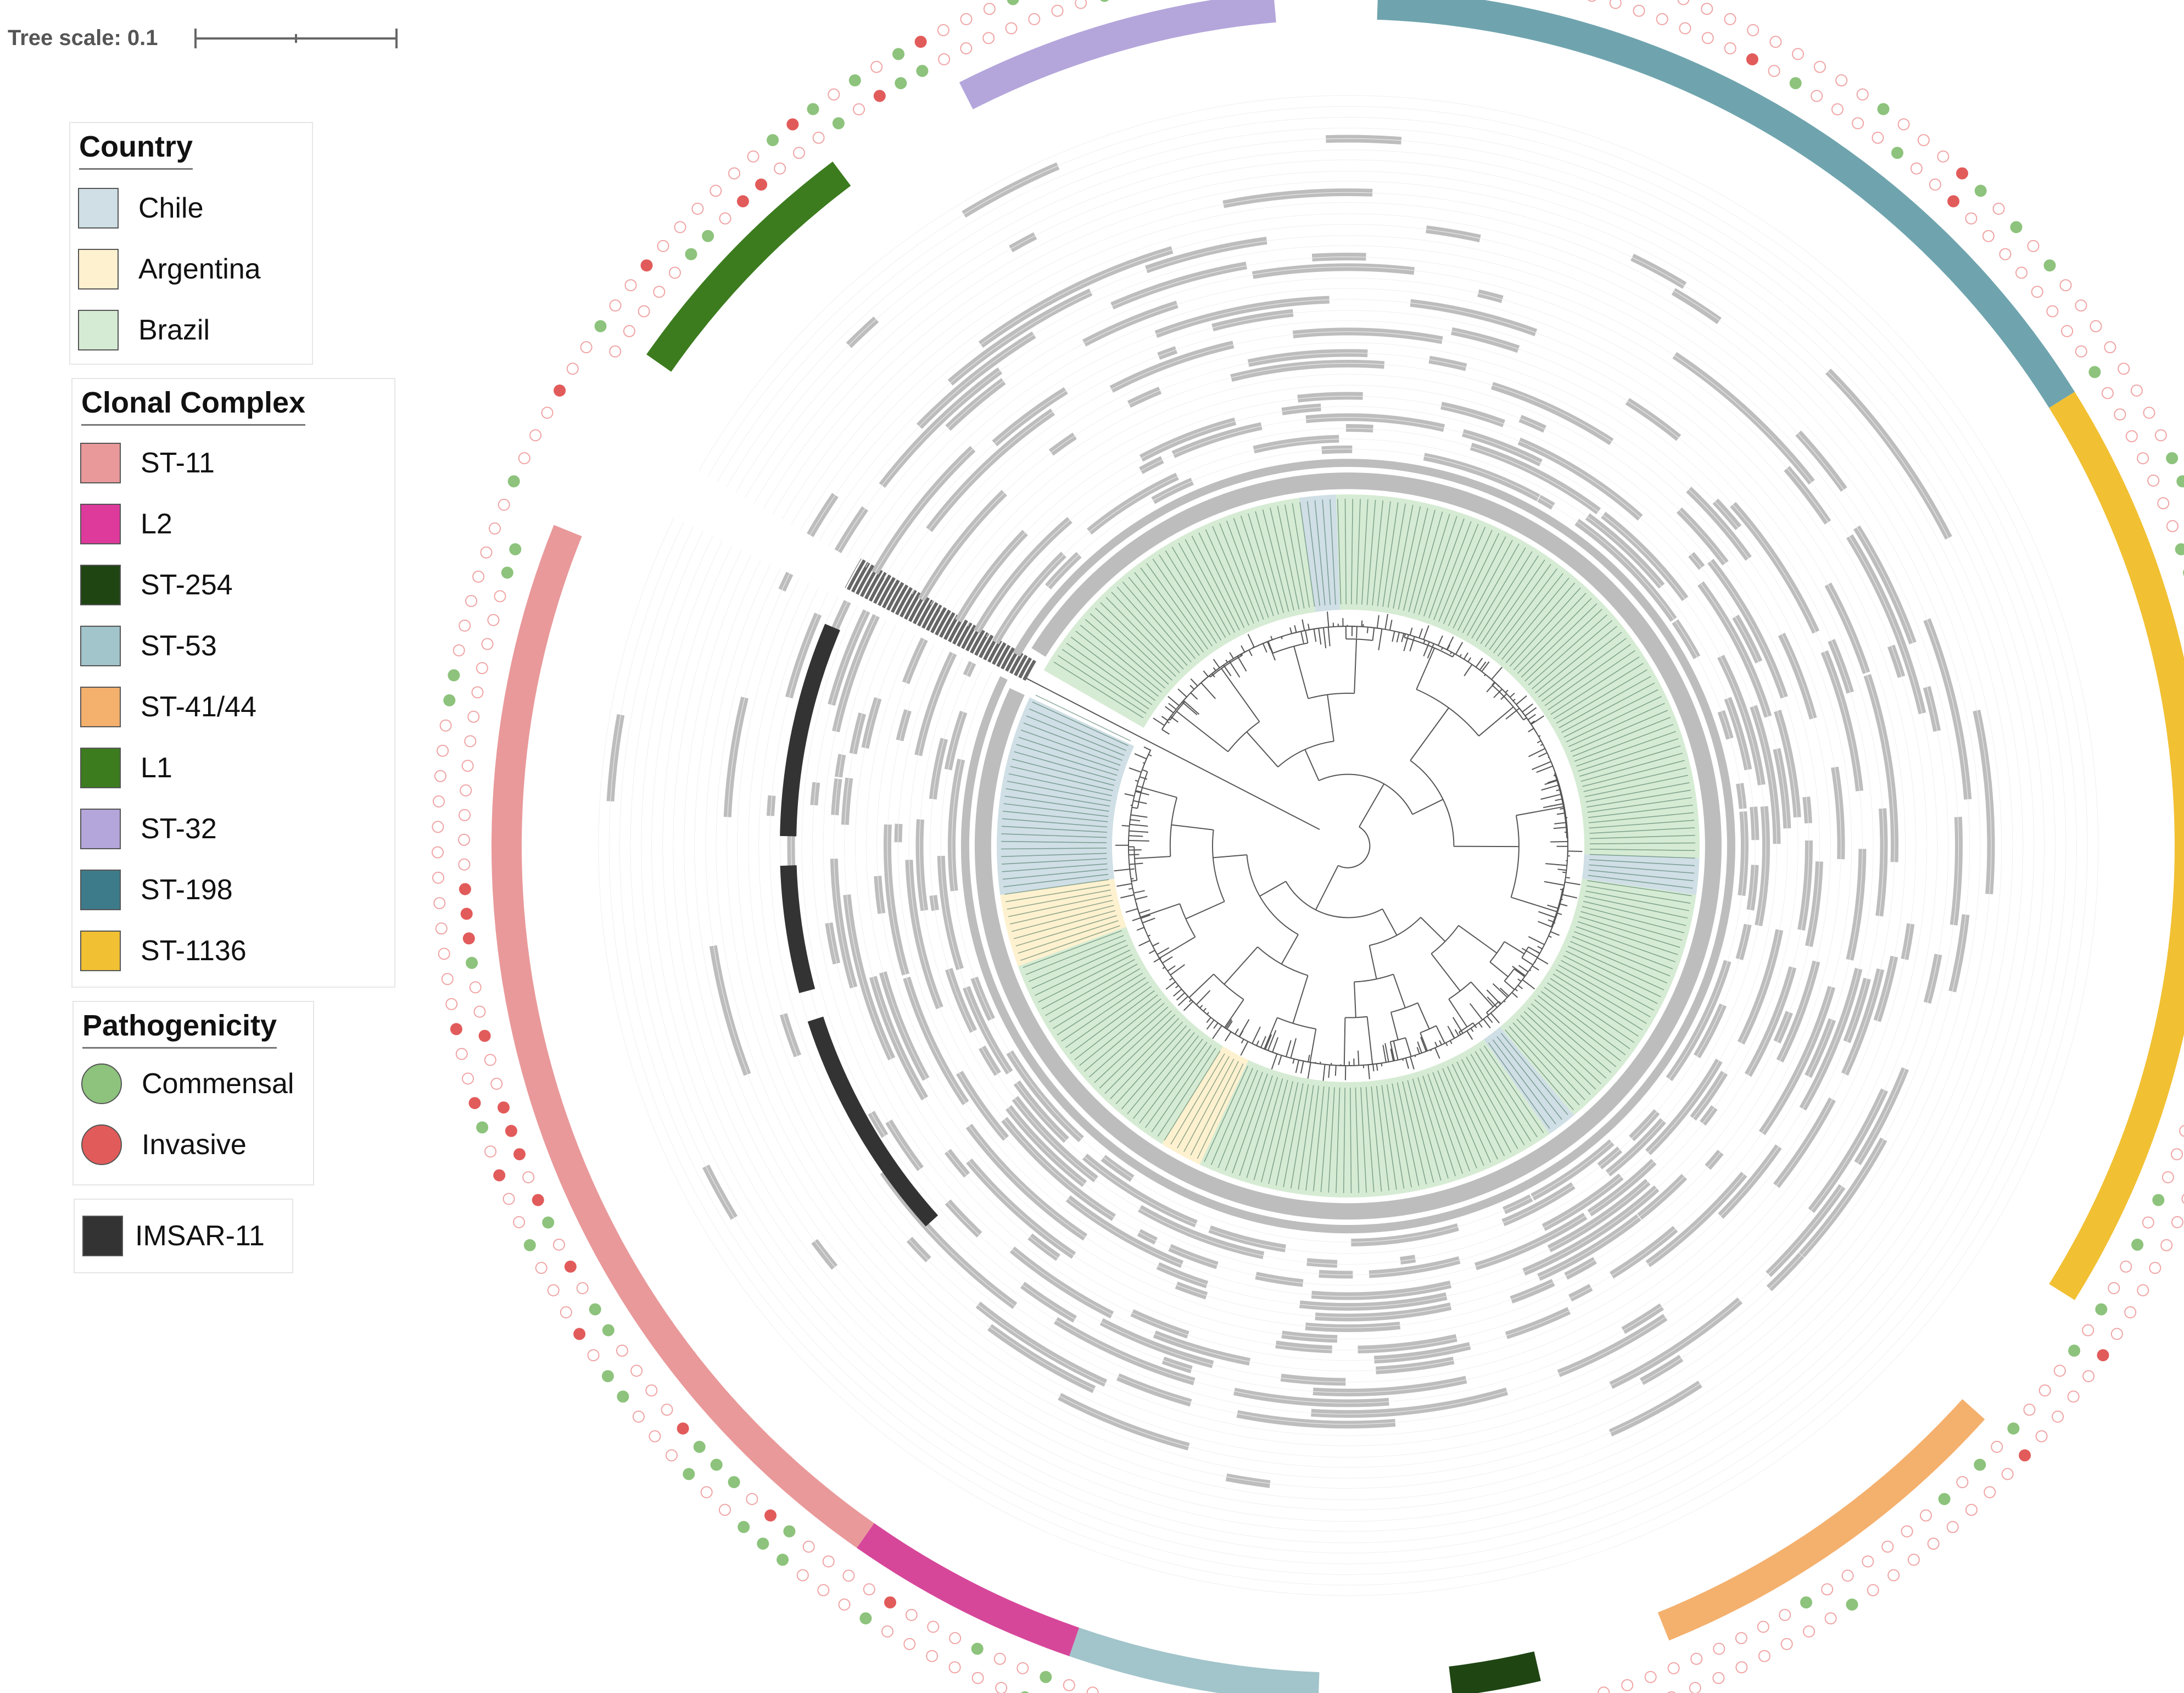 This screenshot has height=1693, width=2184. I want to click on swatch-chile, so click(98, 208).